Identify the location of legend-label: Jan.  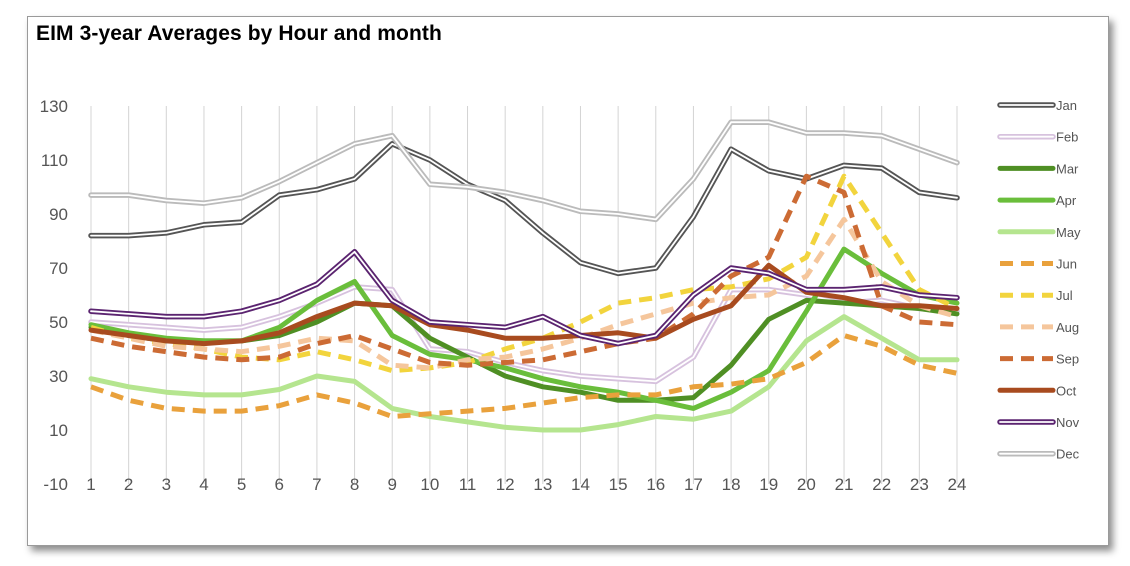
(1066, 105).